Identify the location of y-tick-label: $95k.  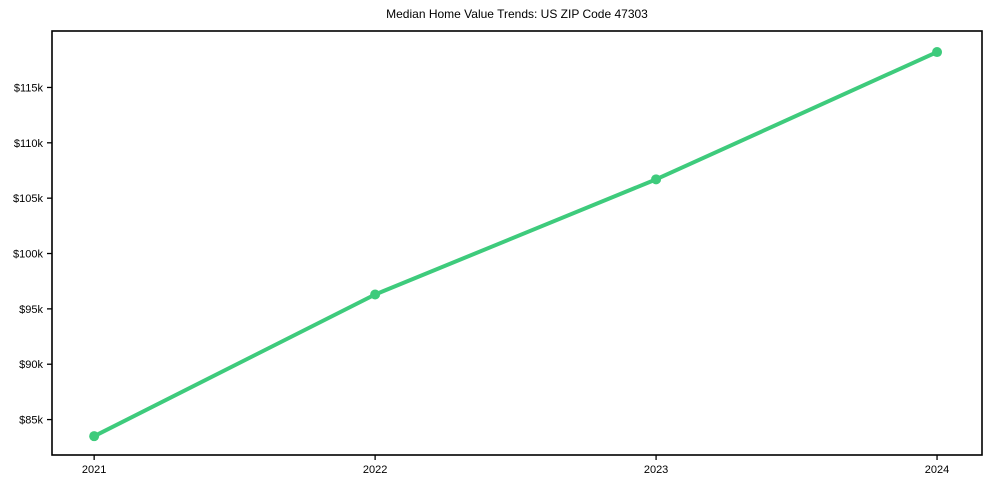
(31, 310).